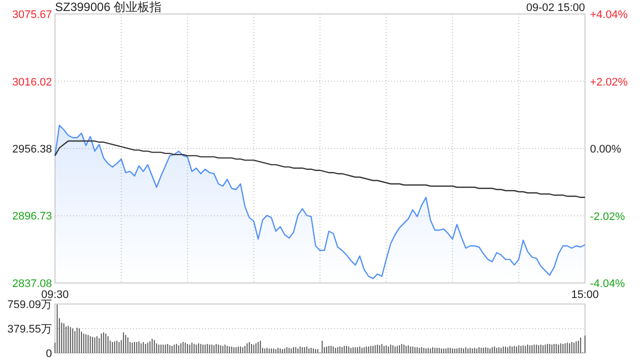 The image size is (640, 360). What do you see at coordinates (32, 216) in the screenshot?
I see `y-tick-label: 2896.73` at bounding box center [32, 216].